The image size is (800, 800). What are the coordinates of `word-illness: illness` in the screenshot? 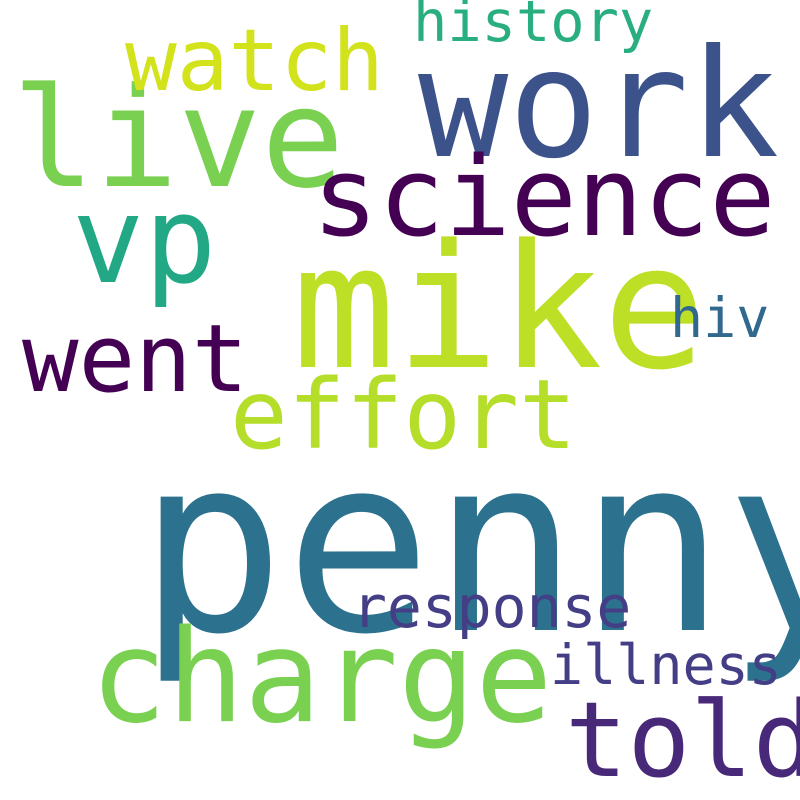 It's located at (666, 665).